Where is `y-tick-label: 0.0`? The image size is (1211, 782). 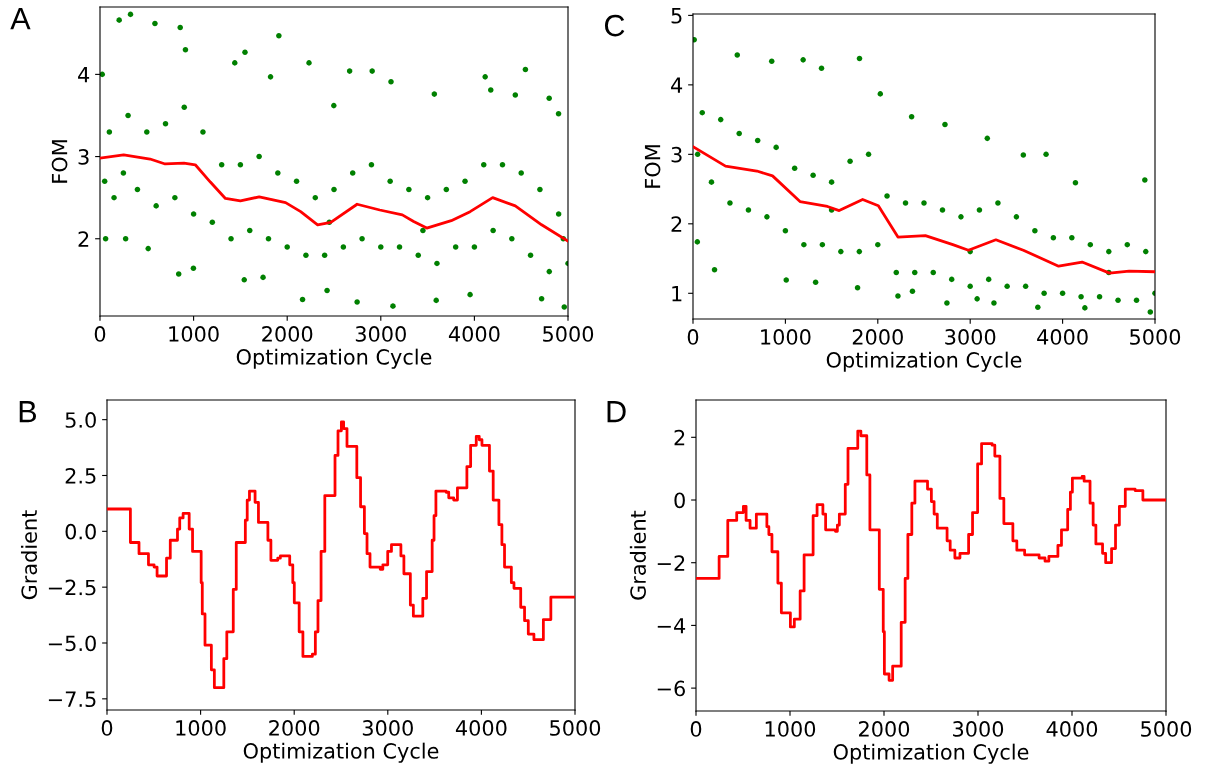
y-tick-label: 0.0 is located at coordinates (80, 531).